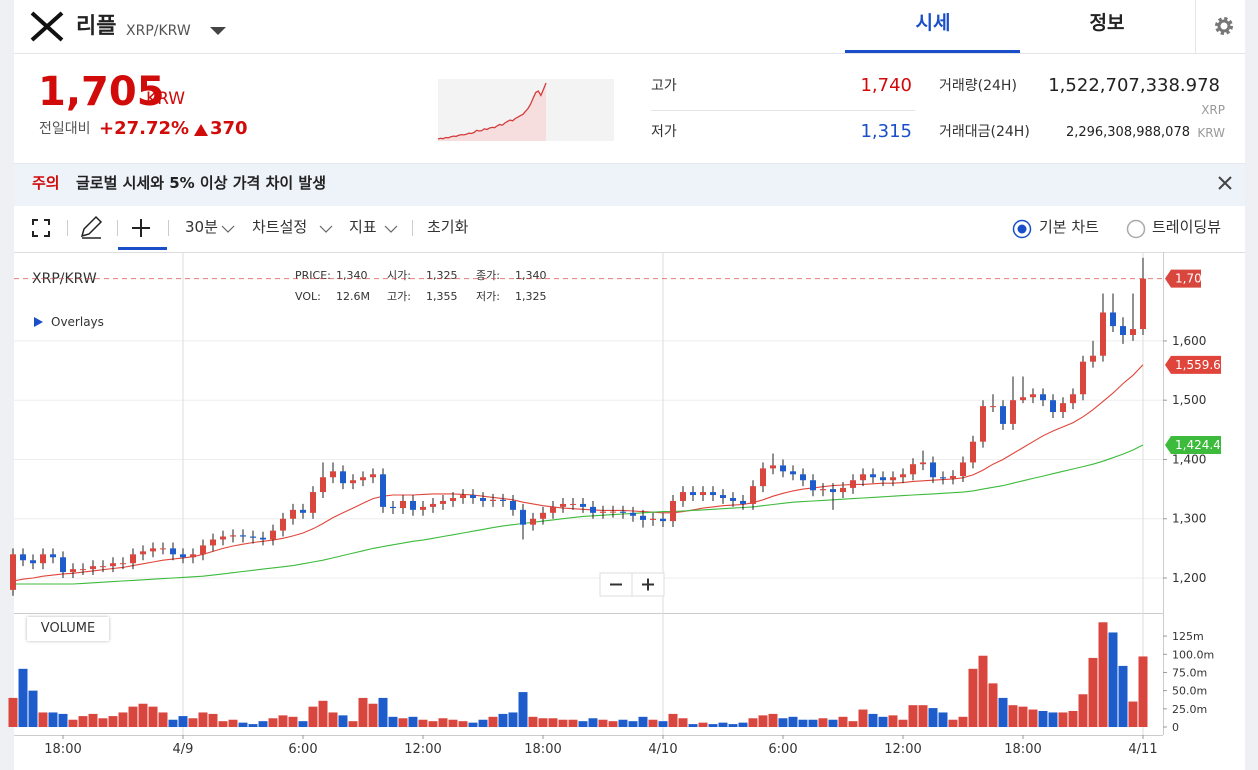 Image resolution: width=1258 pixels, height=770 pixels. What do you see at coordinates (280, 227) in the screenshot?
I see `chart-settings: 차트설정` at bounding box center [280, 227].